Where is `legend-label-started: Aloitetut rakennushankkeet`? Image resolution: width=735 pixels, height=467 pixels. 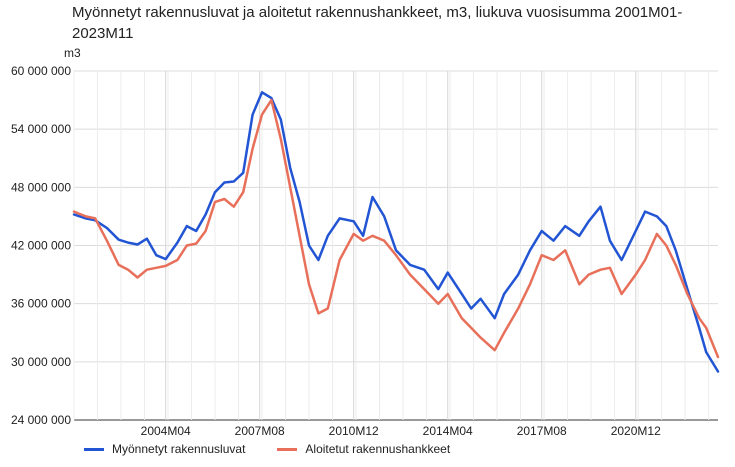 legend-label-started: Aloitetut rakennushankkeet is located at coordinates (378, 449).